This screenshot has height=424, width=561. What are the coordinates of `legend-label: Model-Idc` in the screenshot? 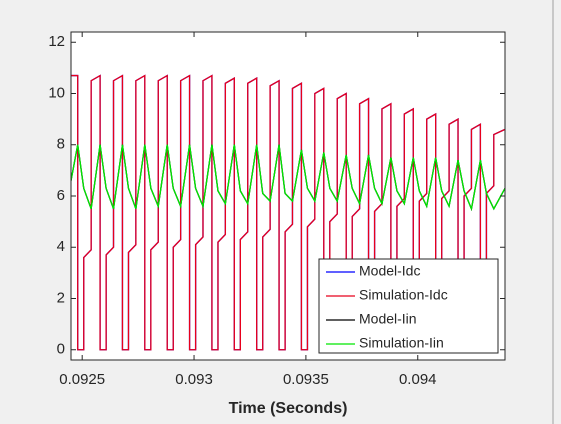 It's located at (389, 271).